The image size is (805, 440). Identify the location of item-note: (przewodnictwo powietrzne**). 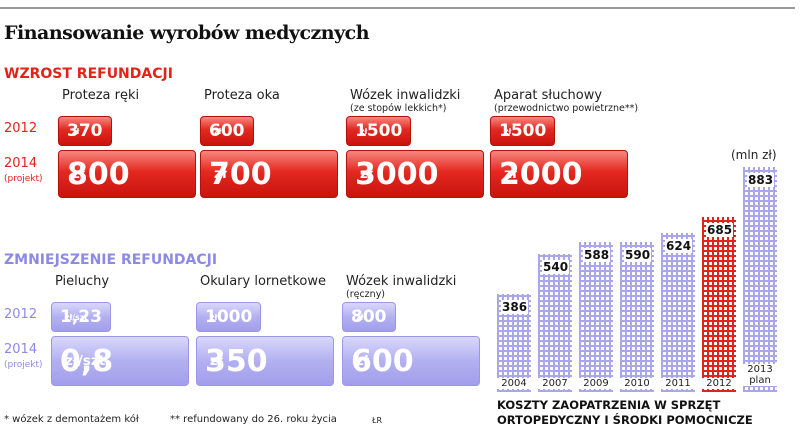
(566, 108).